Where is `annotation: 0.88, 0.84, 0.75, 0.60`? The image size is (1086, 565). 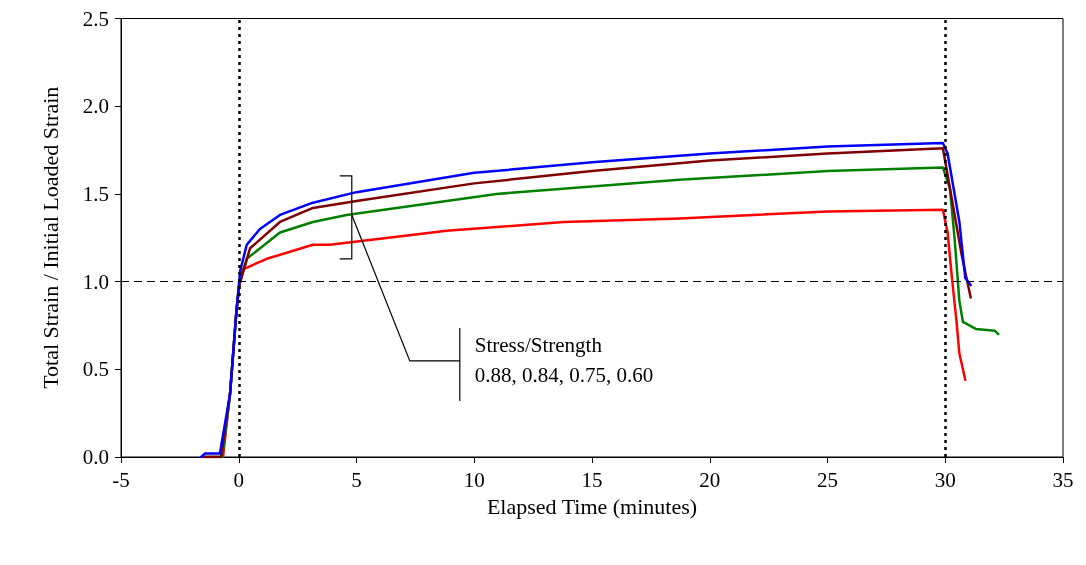 annotation: 0.88, 0.84, 0.75, 0.60 is located at coordinates (564, 375).